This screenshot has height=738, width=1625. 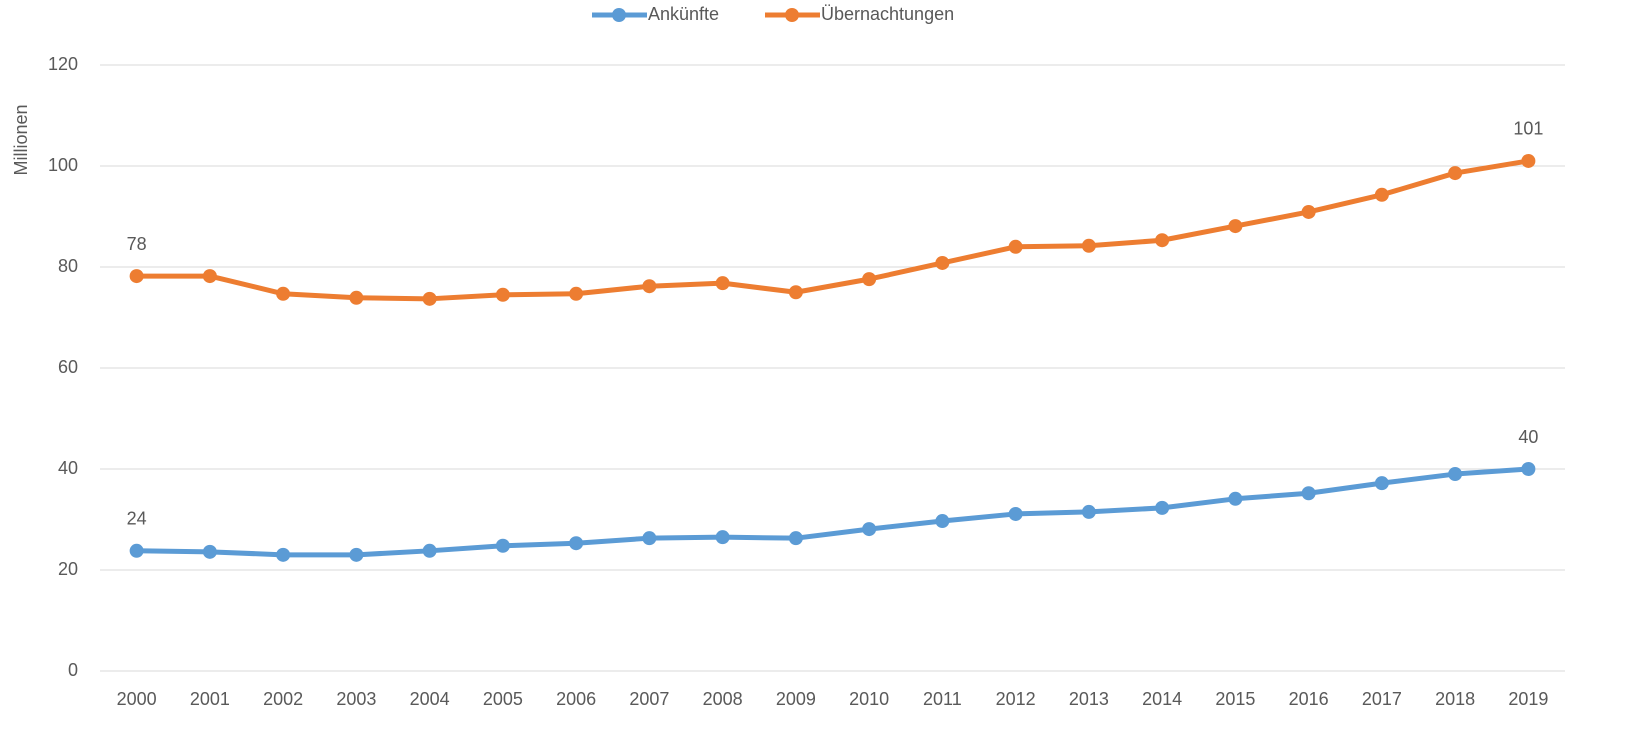 What do you see at coordinates (137, 244) in the screenshot?
I see `data-label: 78` at bounding box center [137, 244].